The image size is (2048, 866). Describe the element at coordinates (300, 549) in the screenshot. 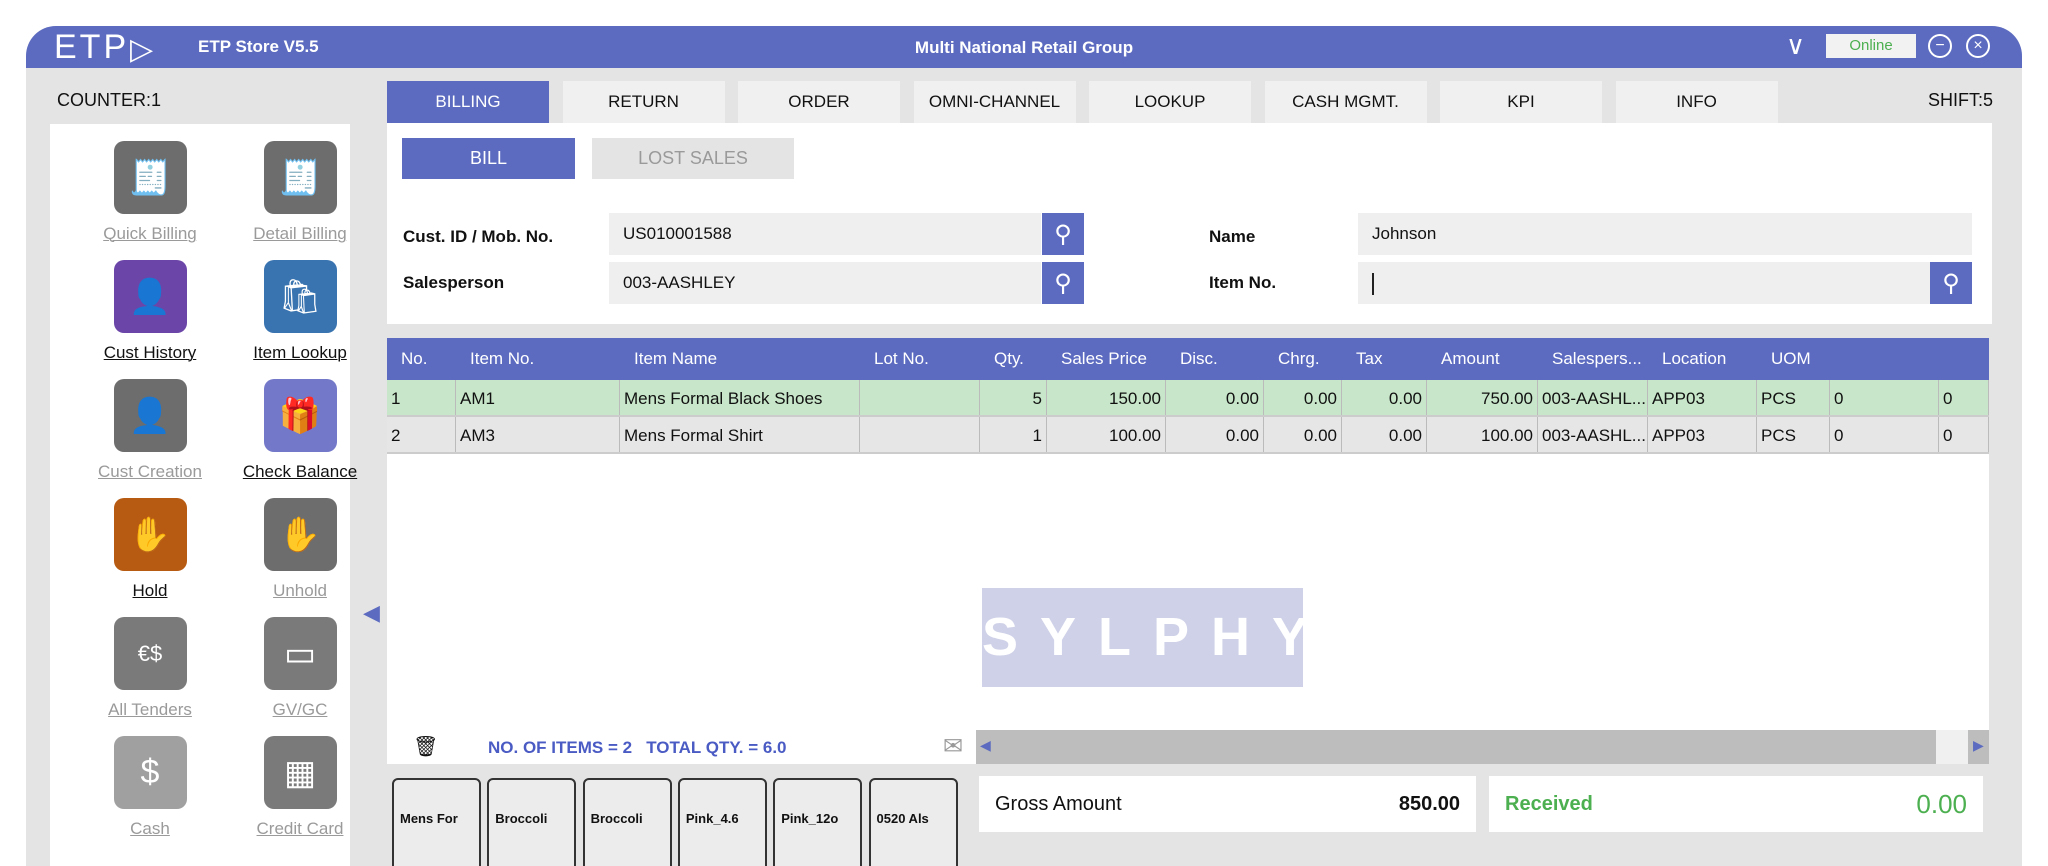

I see `sidebar-item-unhold: ✋ Unhold` at that location.